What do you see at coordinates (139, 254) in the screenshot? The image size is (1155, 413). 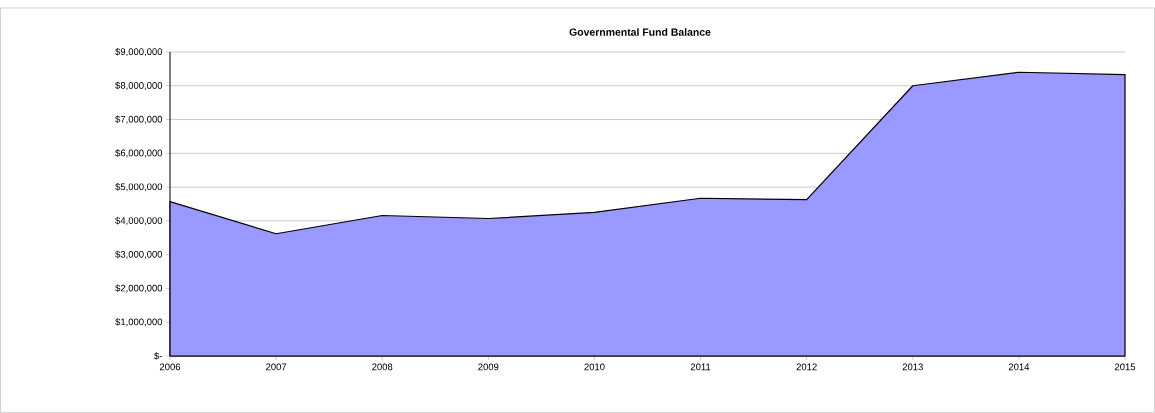 I see `y-tick-label: $3,000,000` at bounding box center [139, 254].